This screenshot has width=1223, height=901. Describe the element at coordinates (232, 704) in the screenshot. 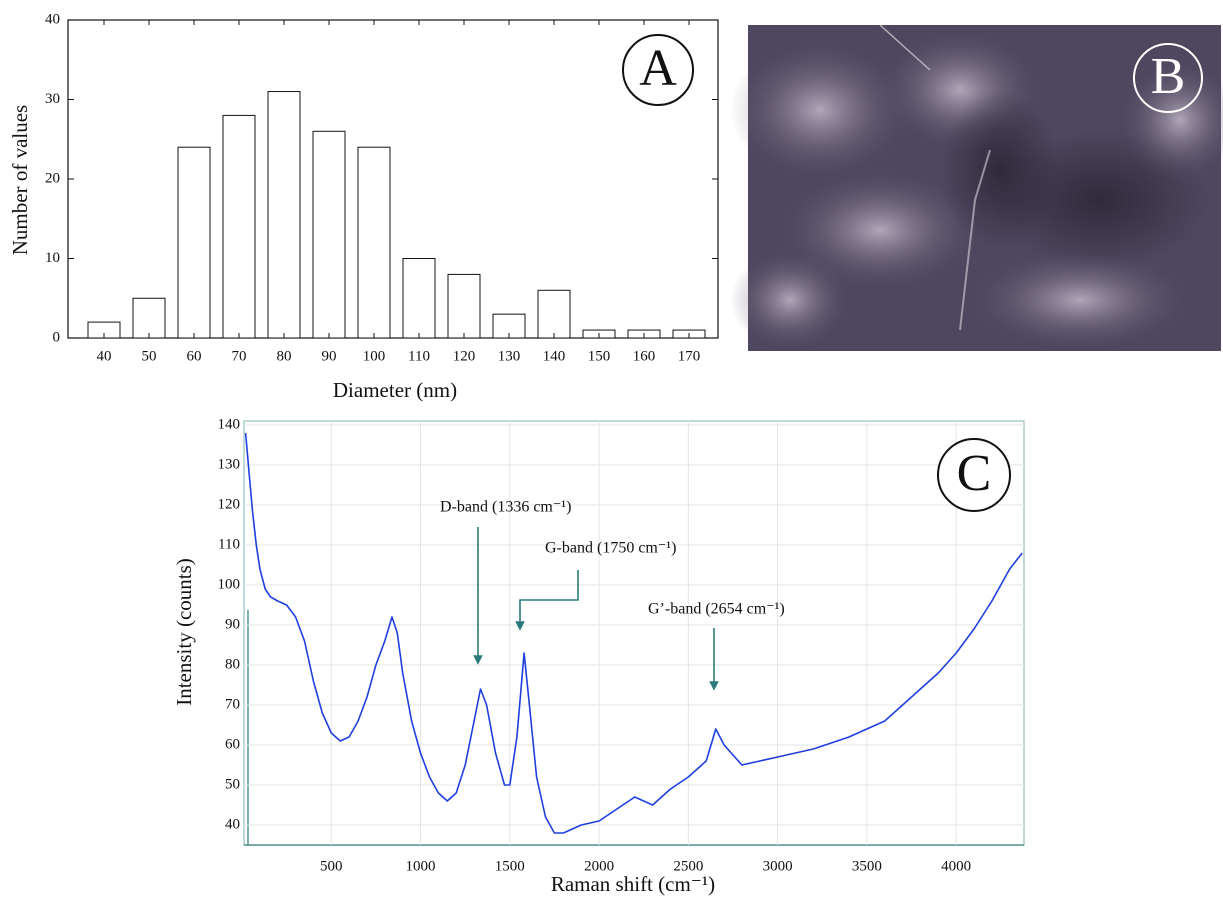

I see `y-tick-label: 70` at that location.